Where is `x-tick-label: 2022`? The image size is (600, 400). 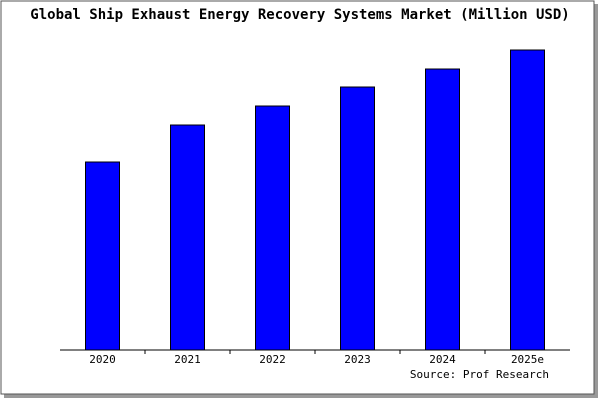 x-tick-label: 2022 is located at coordinates (272, 359).